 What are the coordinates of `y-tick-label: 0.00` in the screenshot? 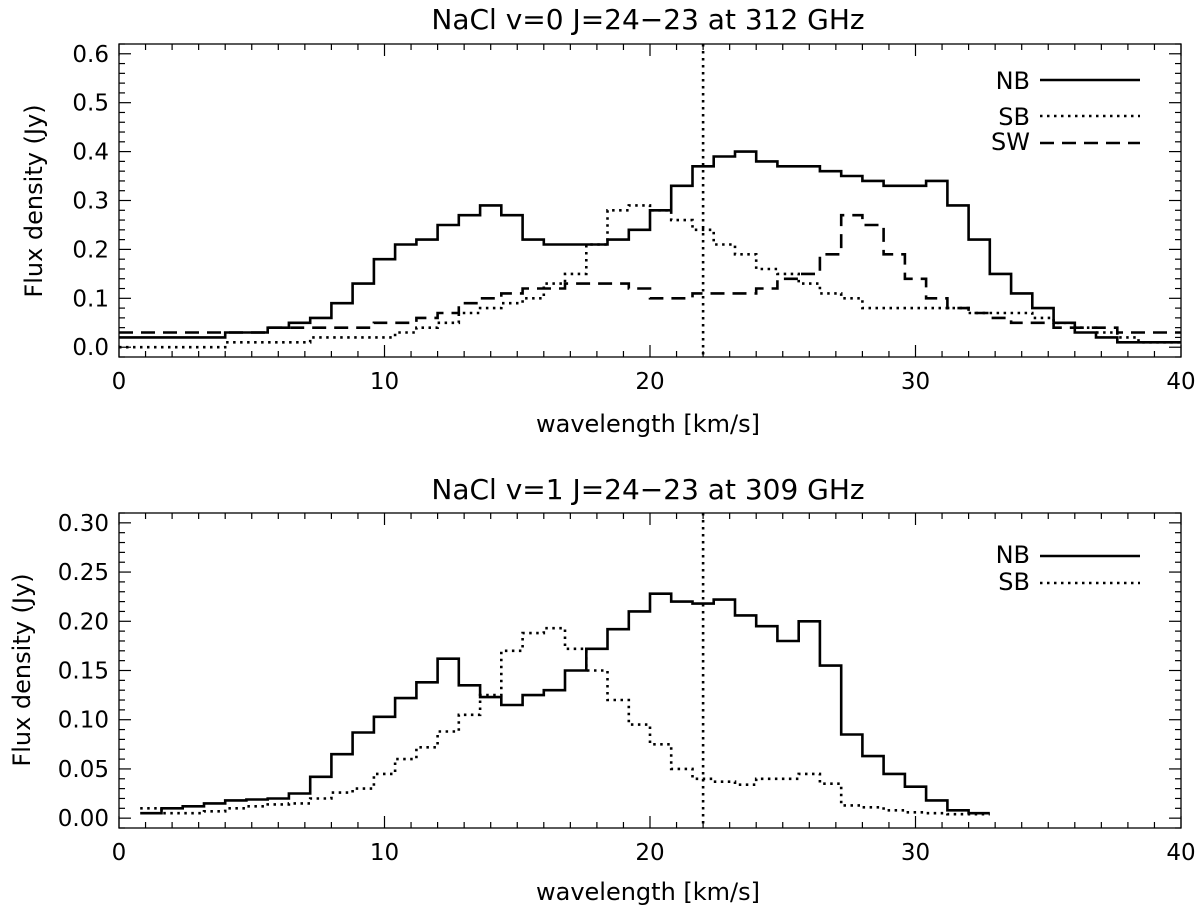 It's located at (83, 819).